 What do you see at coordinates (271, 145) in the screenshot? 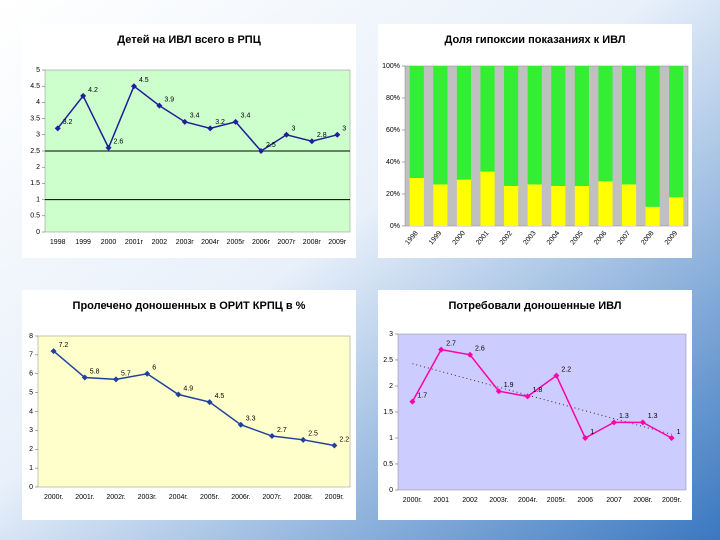
I see `data-label: 2.5` at bounding box center [271, 145].